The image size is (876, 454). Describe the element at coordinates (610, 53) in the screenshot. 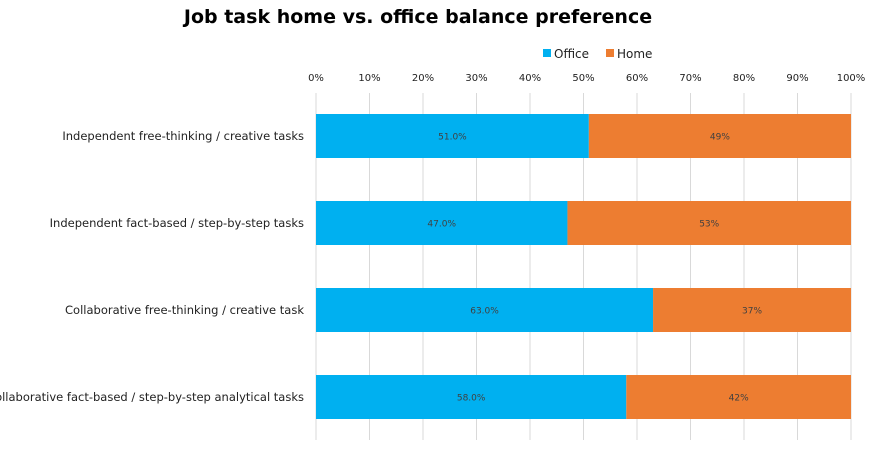

I see `legend-swatch-home` at that location.